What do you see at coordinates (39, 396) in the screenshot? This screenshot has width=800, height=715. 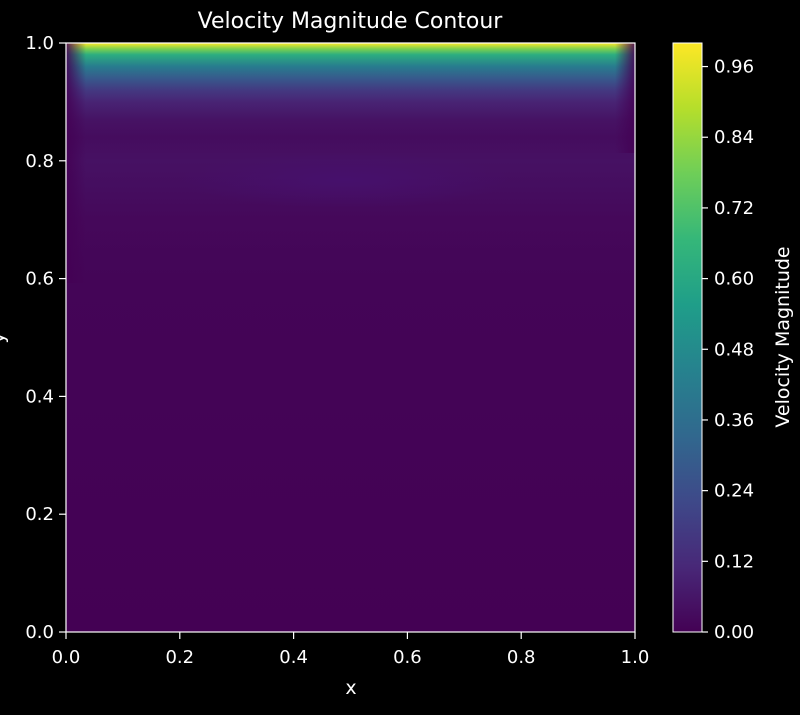 I see `y-tick-label: 0.4` at bounding box center [39, 396].